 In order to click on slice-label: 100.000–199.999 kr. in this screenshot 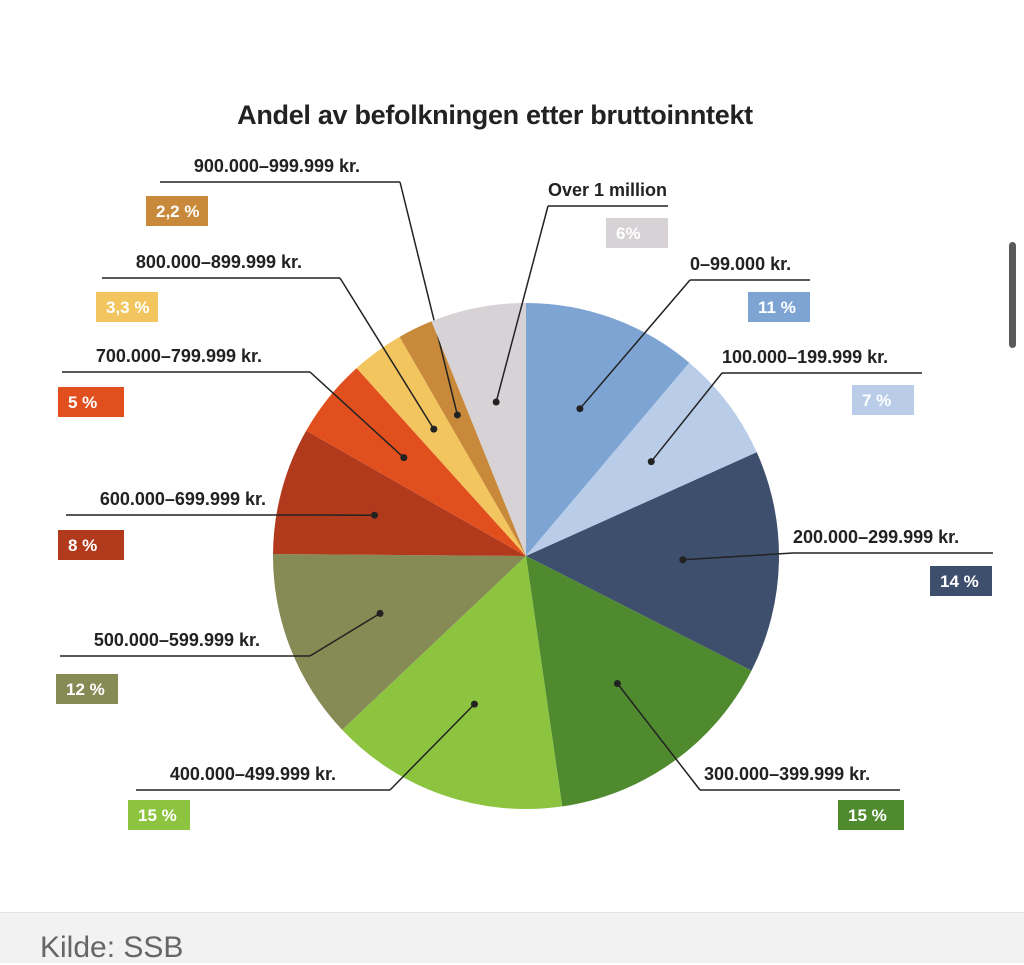, I will do `click(805, 357)`.